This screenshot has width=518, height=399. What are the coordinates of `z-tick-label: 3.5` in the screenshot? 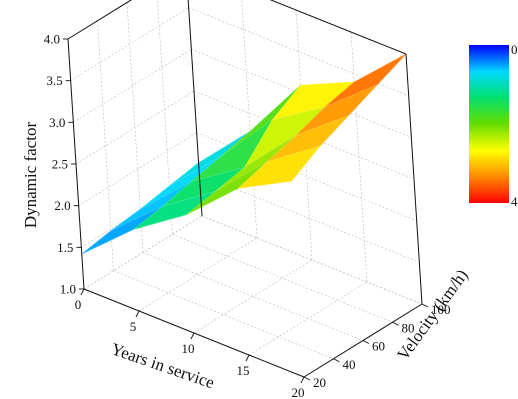 It's located at (54, 80).